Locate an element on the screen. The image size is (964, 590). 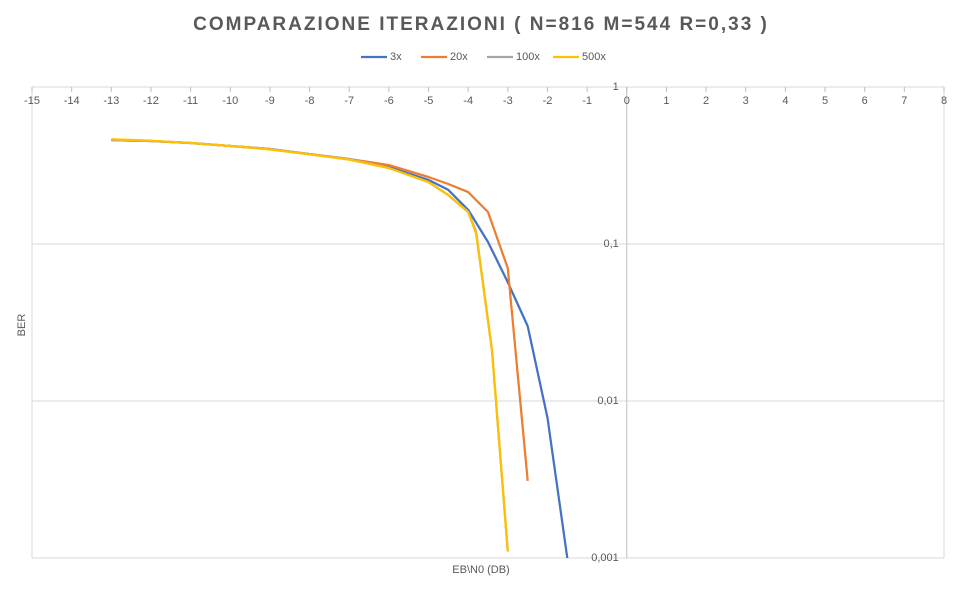
x-tick-label: -6 is located at coordinates (389, 101).